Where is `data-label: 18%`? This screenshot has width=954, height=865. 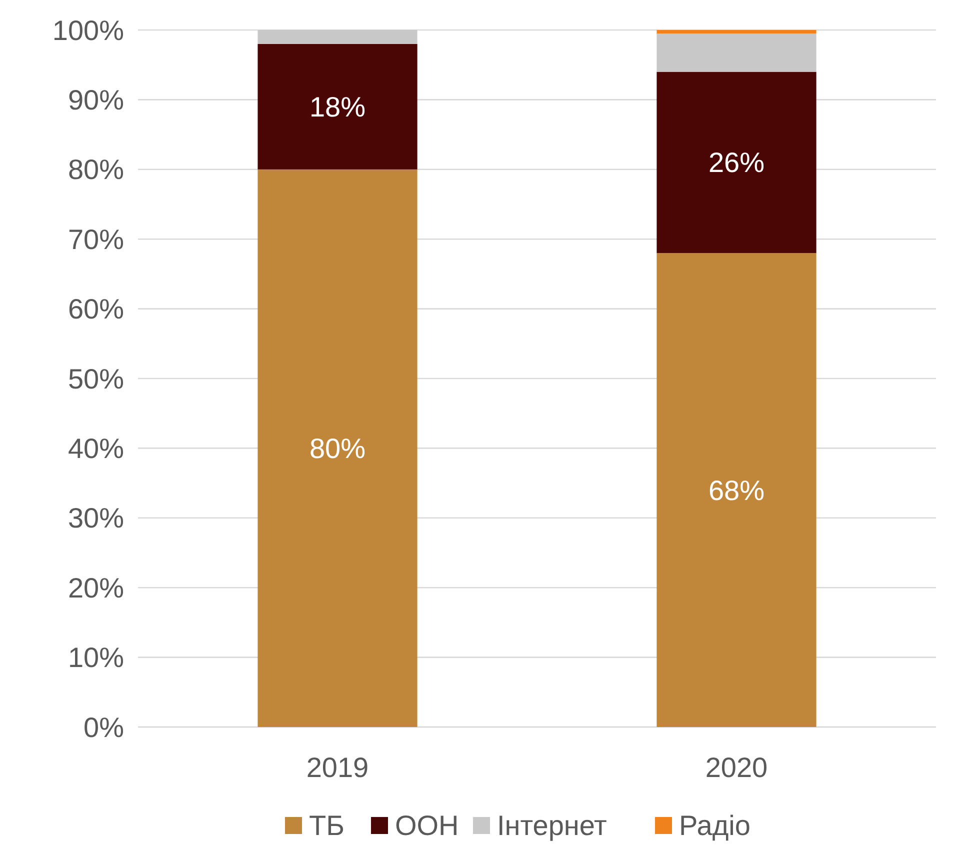 data-label: 18% is located at coordinates (337, 106).